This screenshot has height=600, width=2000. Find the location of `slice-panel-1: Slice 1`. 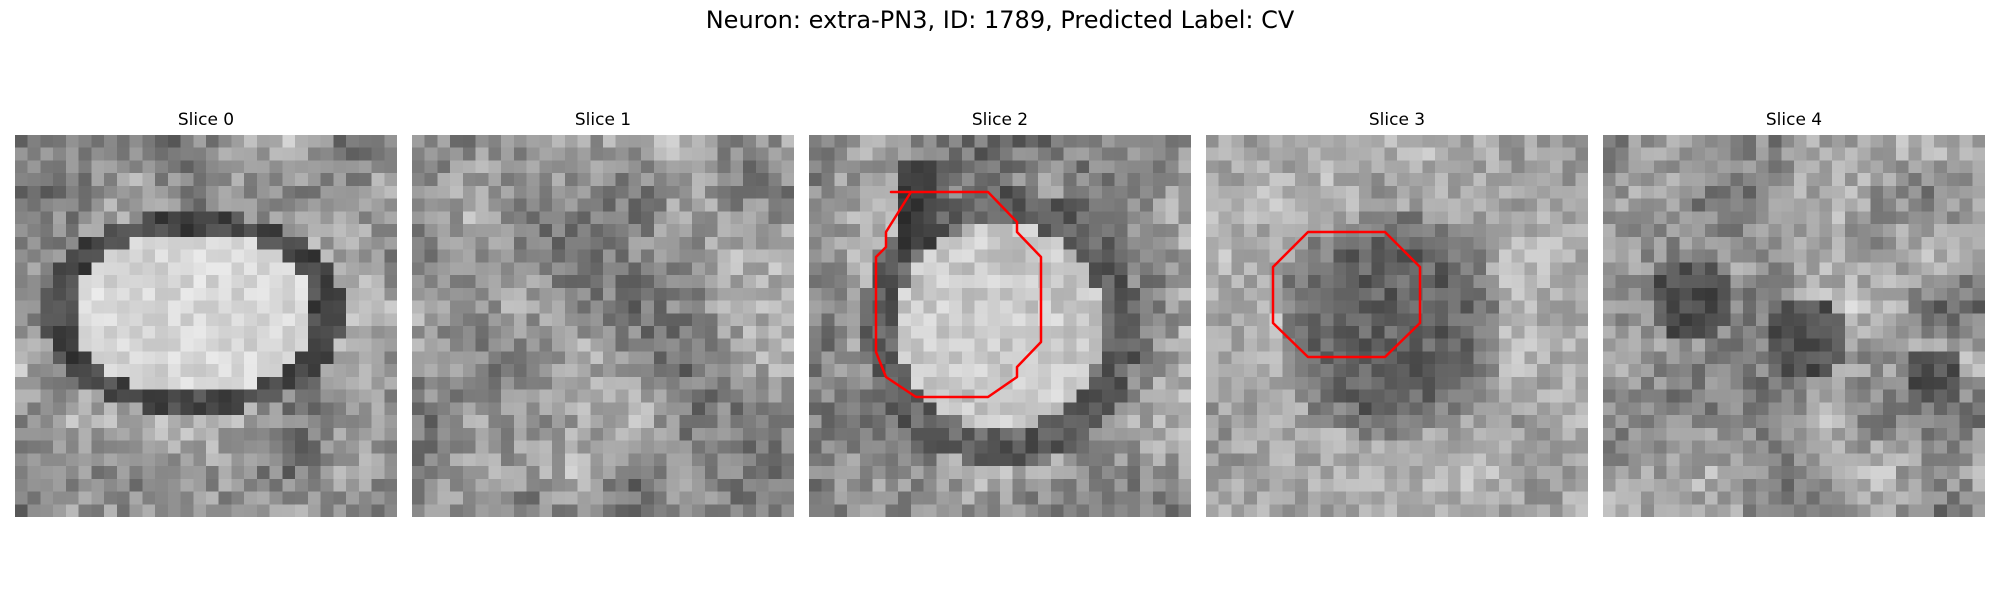

slice-panel-1: Slice 1 is located at coordinates (603, 312).